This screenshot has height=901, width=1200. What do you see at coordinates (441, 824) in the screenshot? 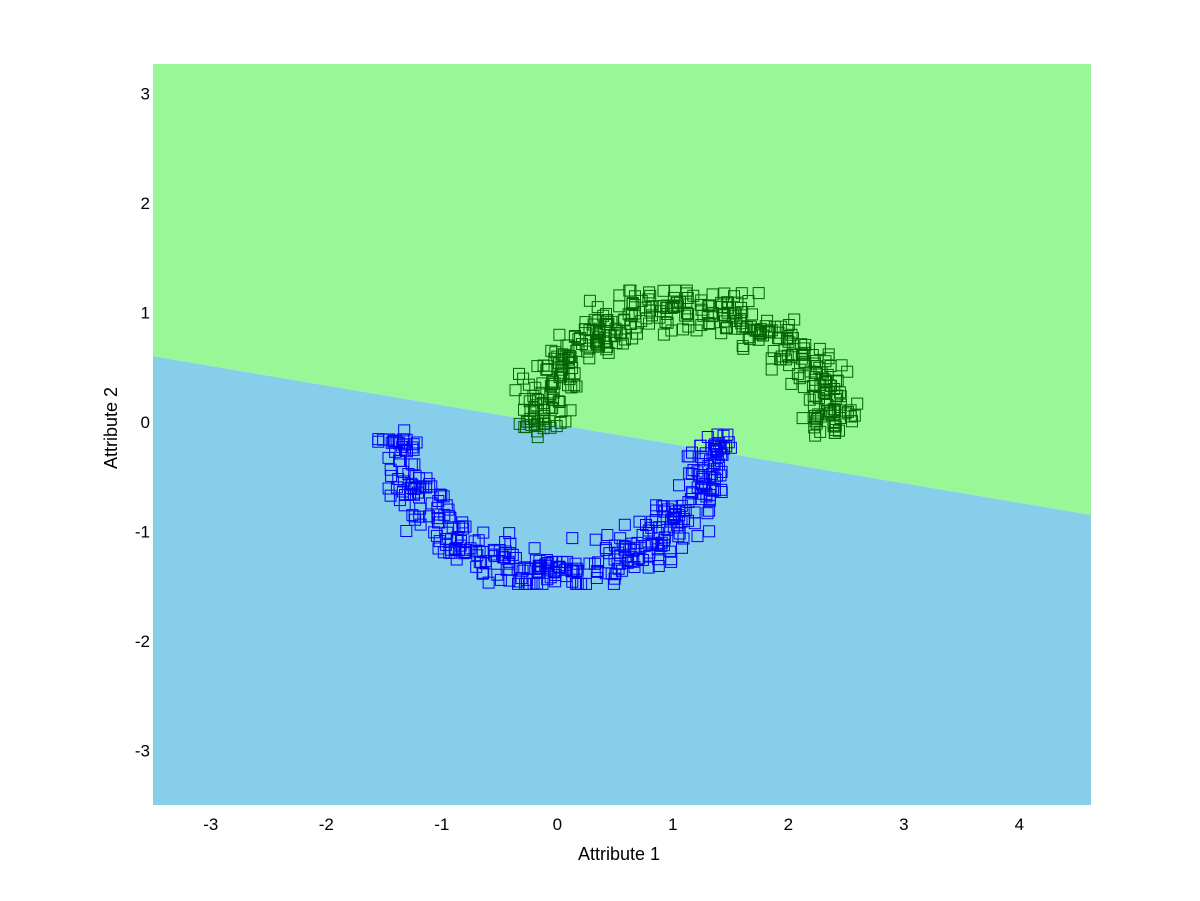
I see `x-tick-label: -1` at bounding box center [441, 824].